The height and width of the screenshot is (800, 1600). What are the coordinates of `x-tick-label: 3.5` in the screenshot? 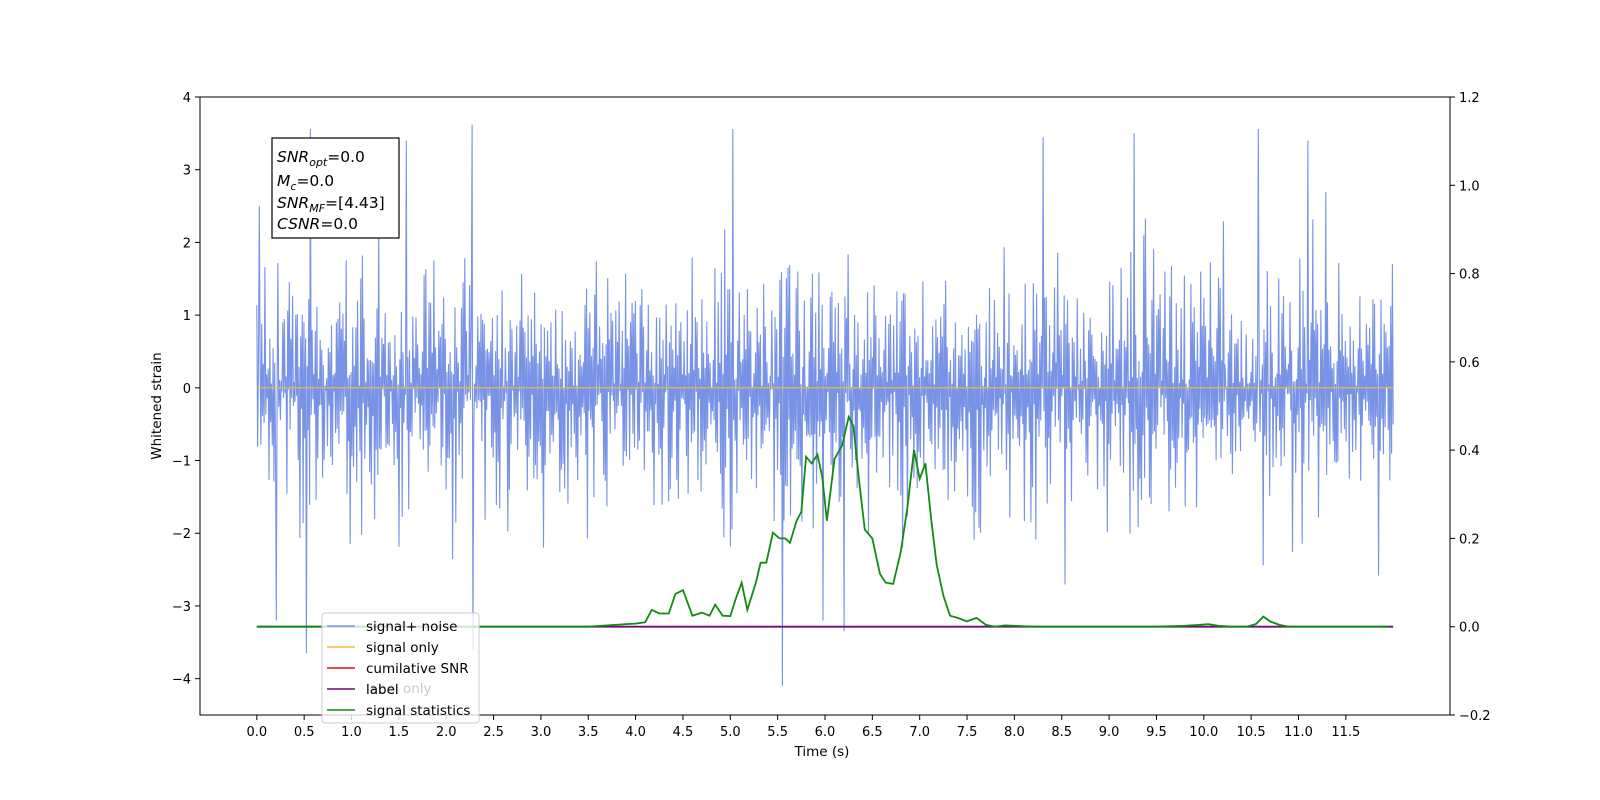 It's located at (588, 732).